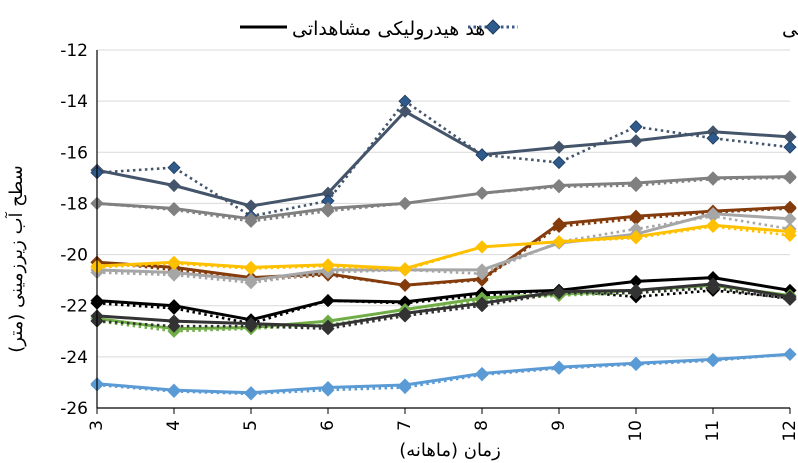 This screenshot has height=463, width=798. Describe the element at coordinates (405, 425) in the screenshot. I see `x-tick-label-4: 7` at that location.